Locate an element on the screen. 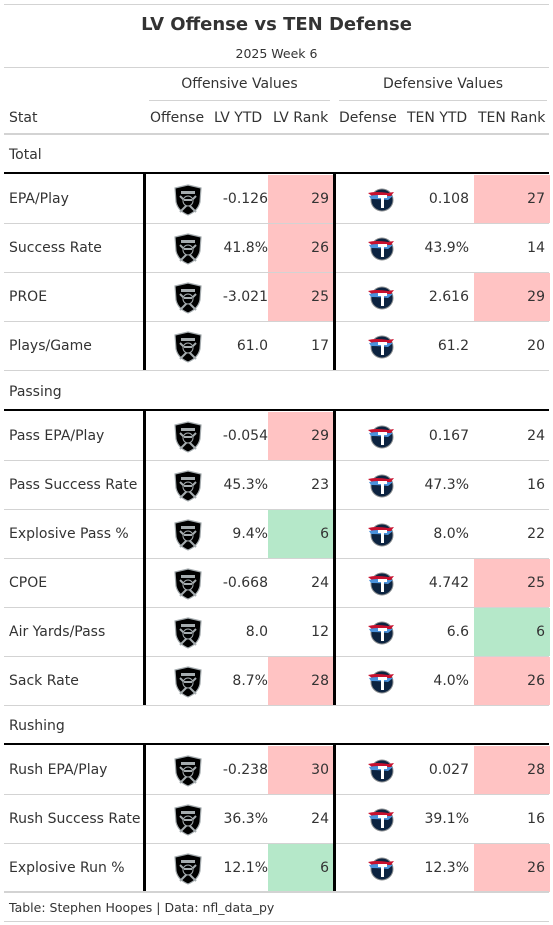  col-header-lv-ytd: LV YTD is located at coordinates (238, 118).